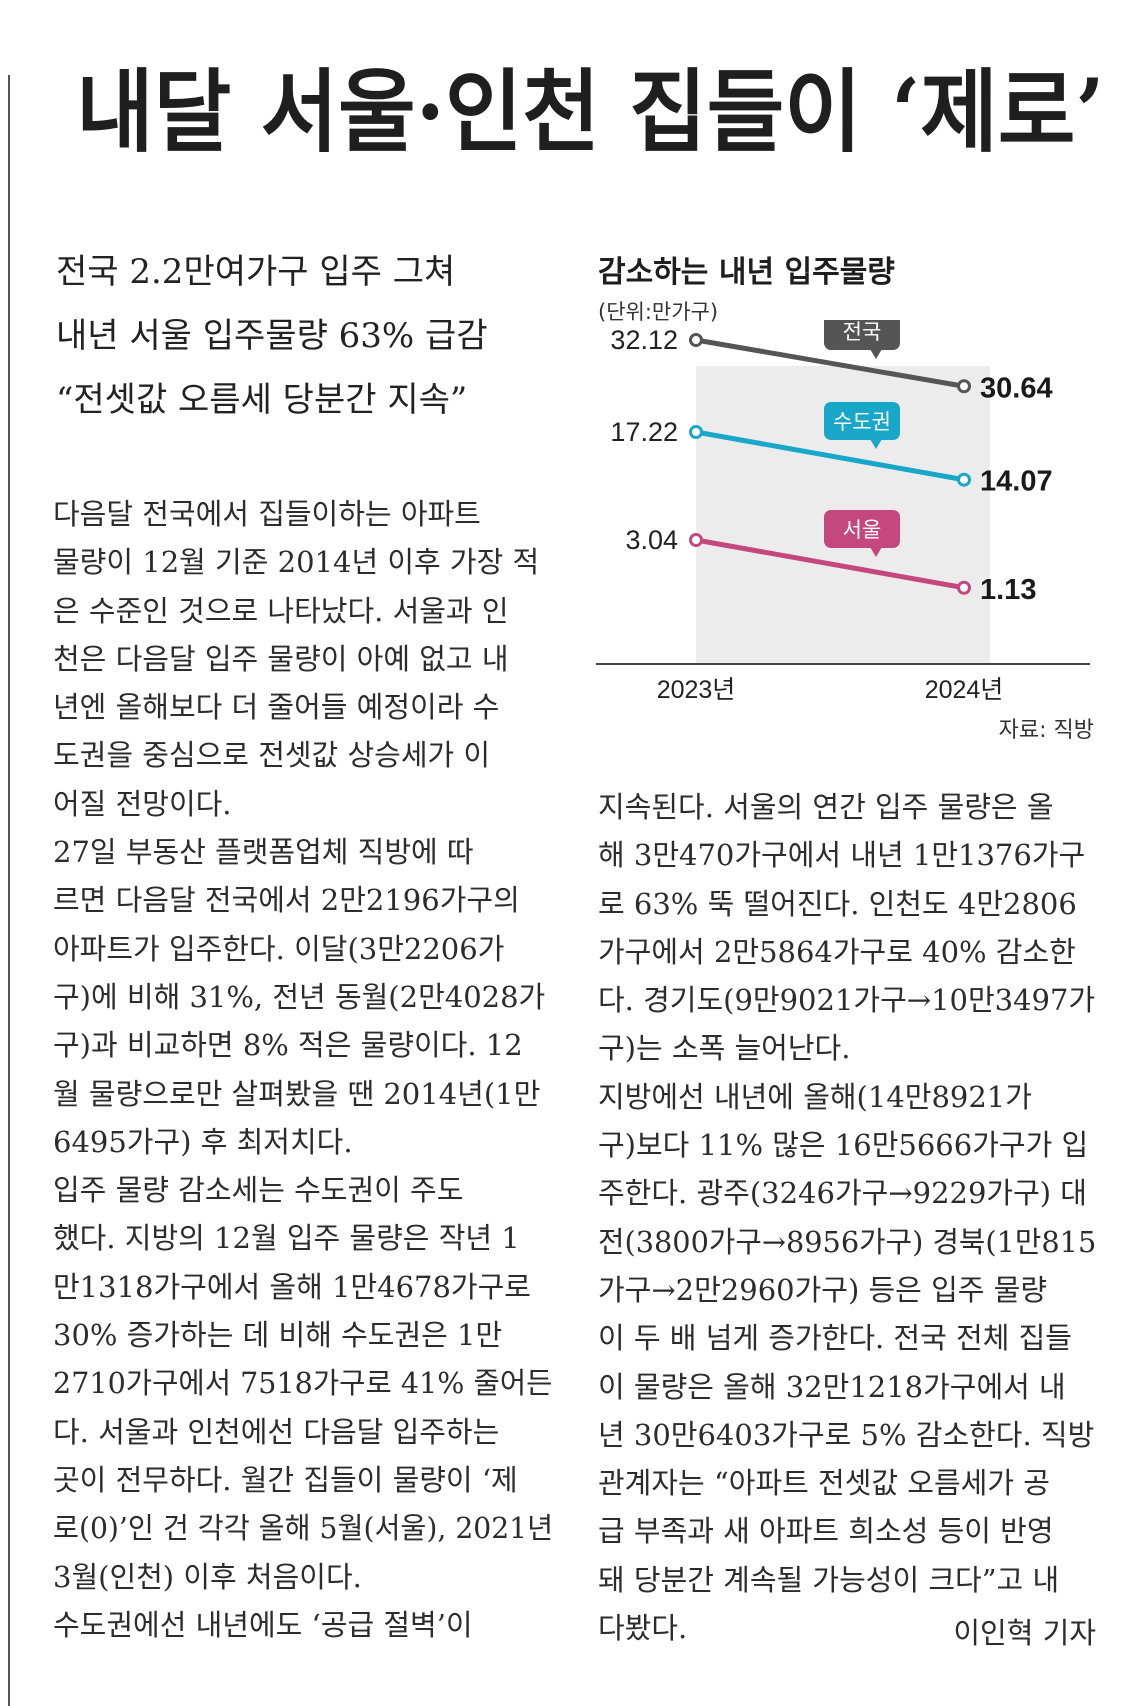 The image size is (1141, 1706). Describe the element at coordinates (207, 1576) in the screenshot. I see `body-left-line: 3월(인천) 이후 처음이다.` at that location.